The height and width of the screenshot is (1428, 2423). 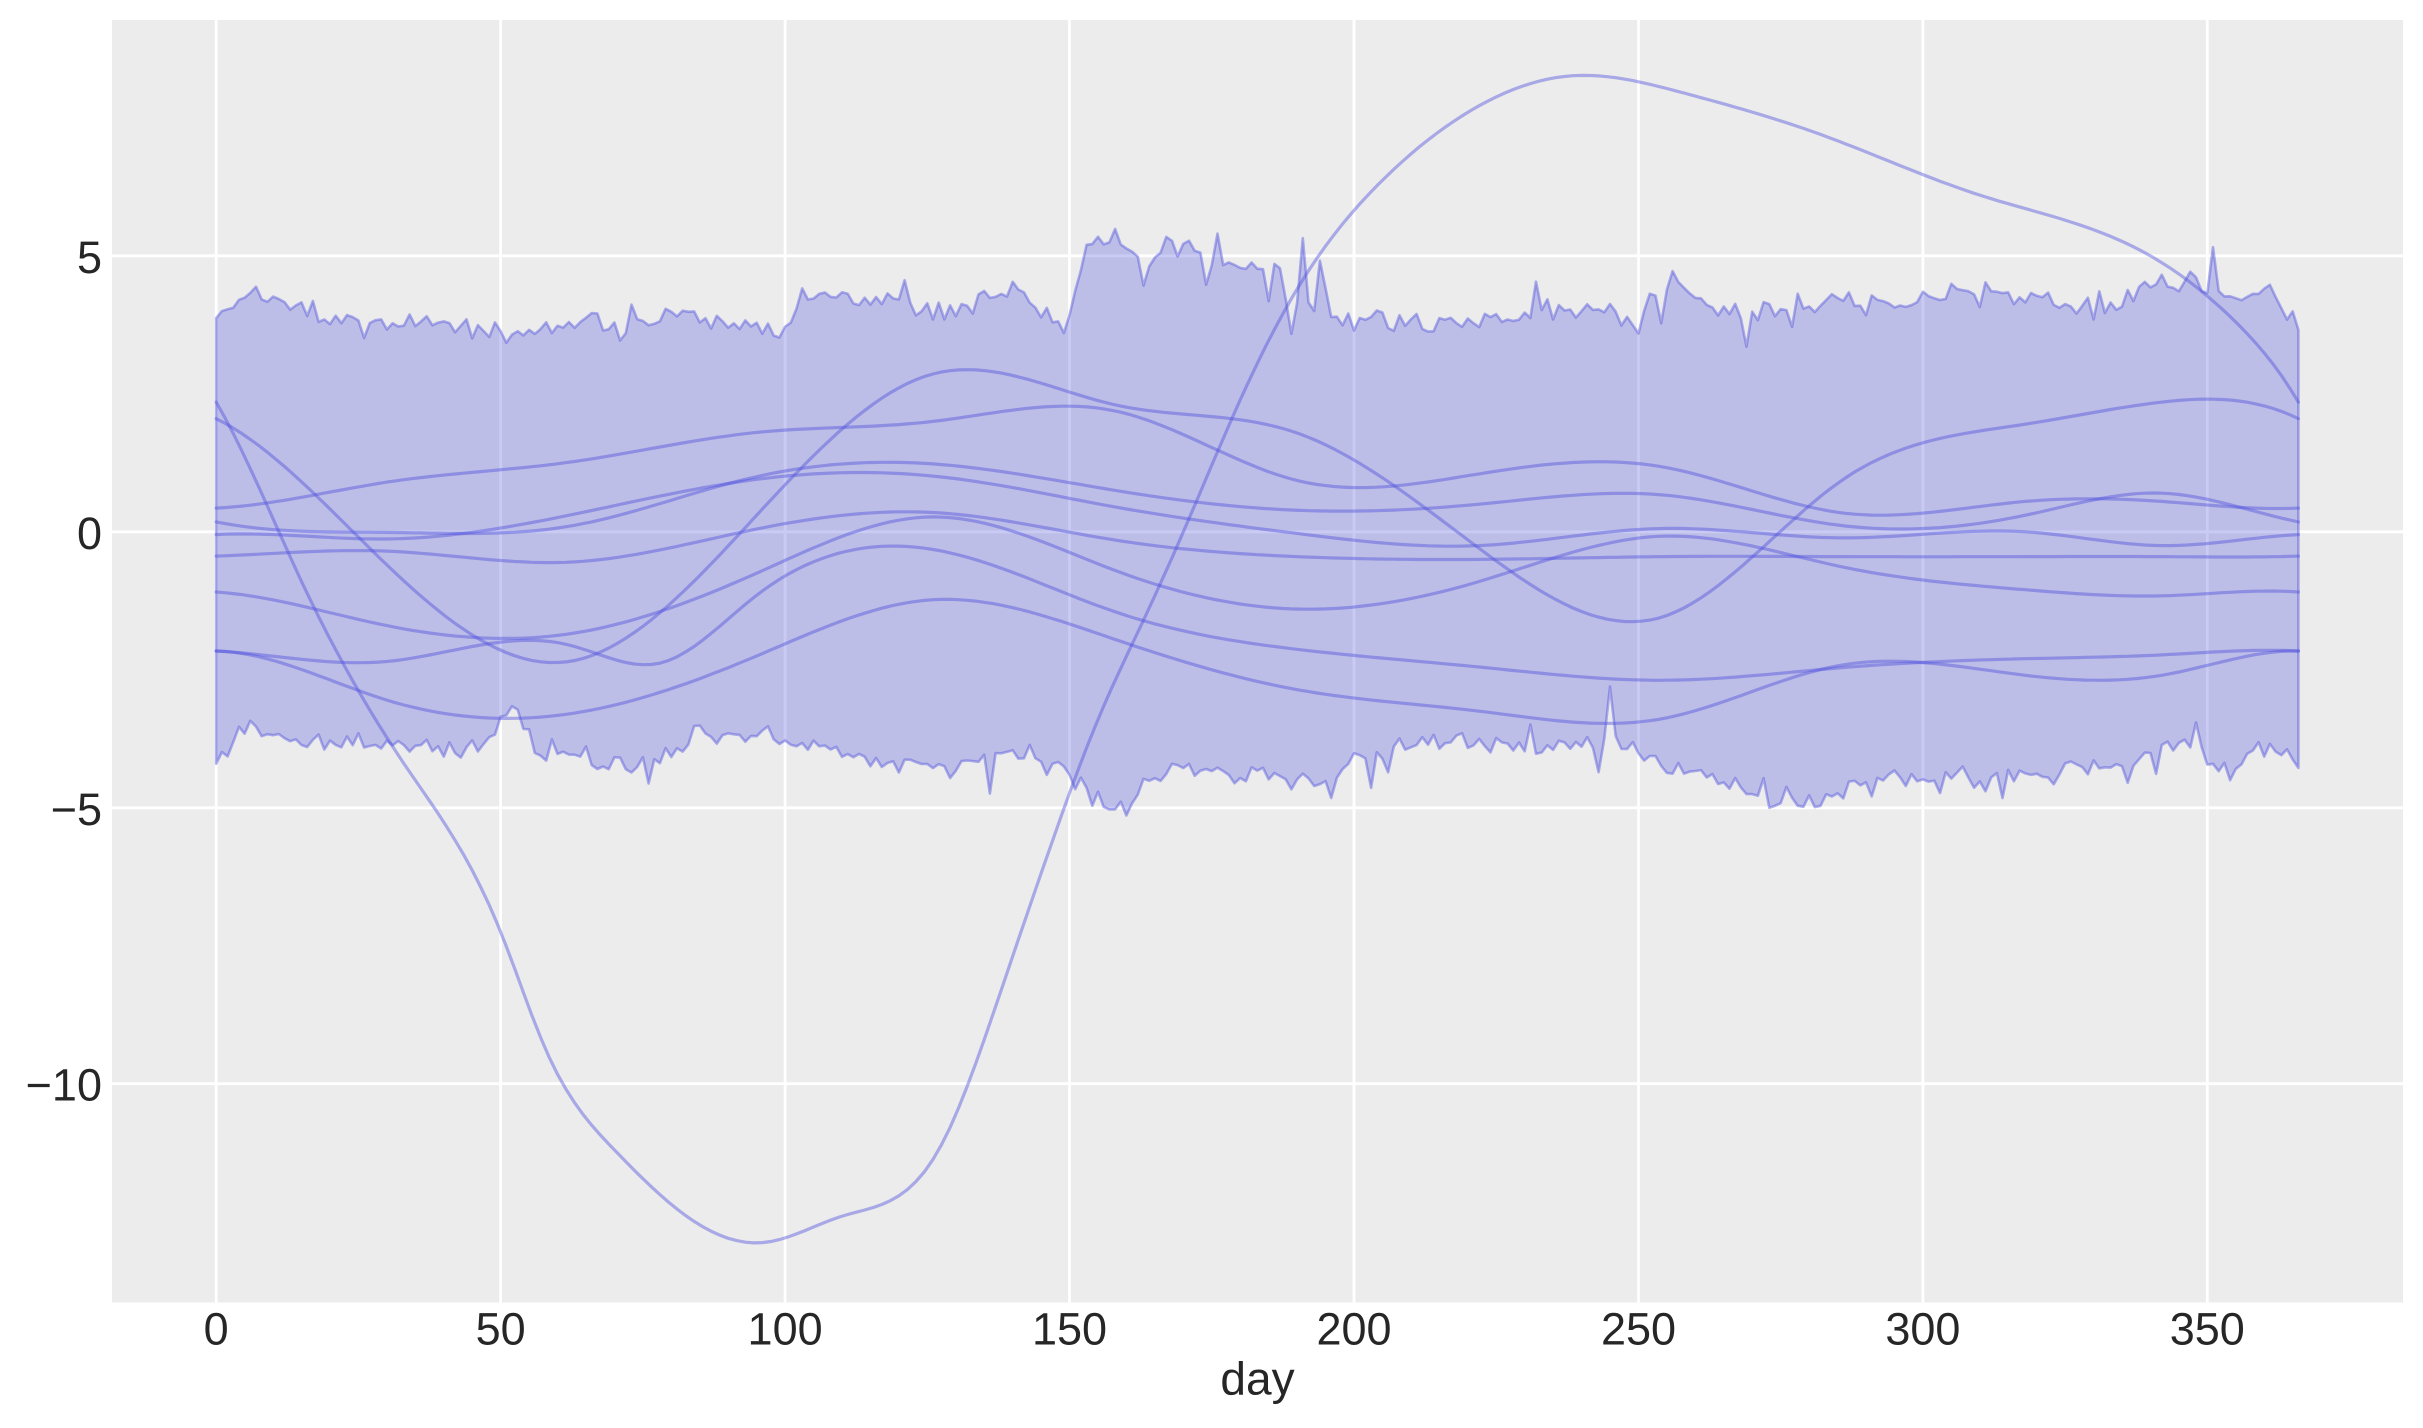 What do you see at coordinates (785, 1329) in the screenshot?
I see `svg-text: 100` at bounding box center [785, 1329].